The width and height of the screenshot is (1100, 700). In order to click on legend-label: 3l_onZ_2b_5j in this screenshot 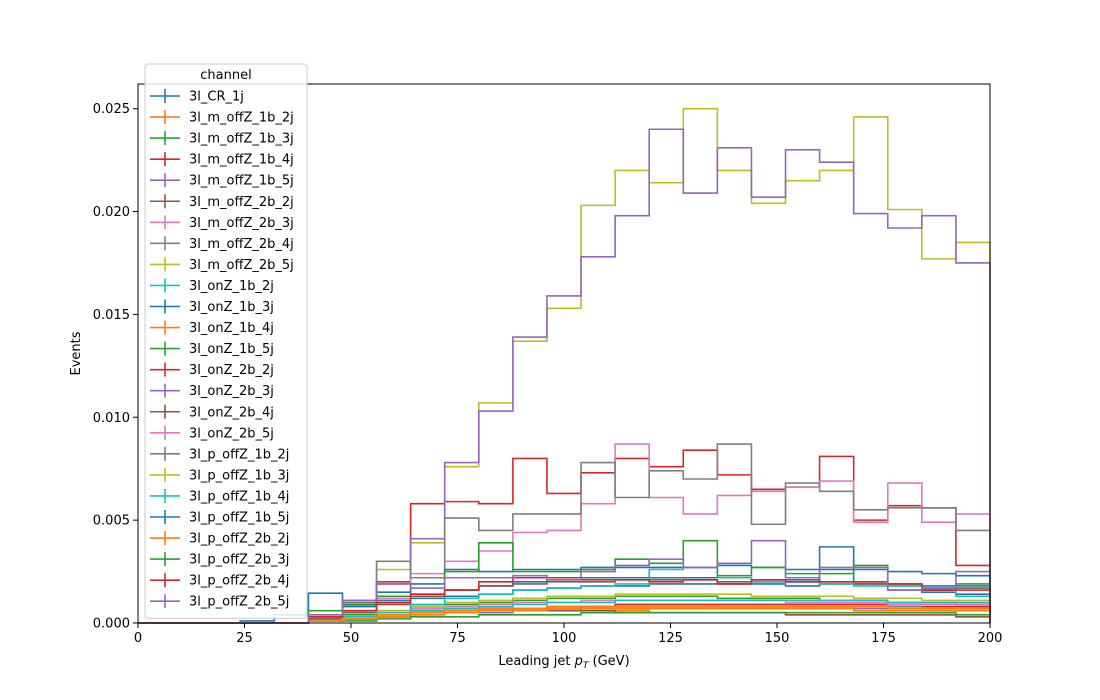, I will do `click(231, 433)`.